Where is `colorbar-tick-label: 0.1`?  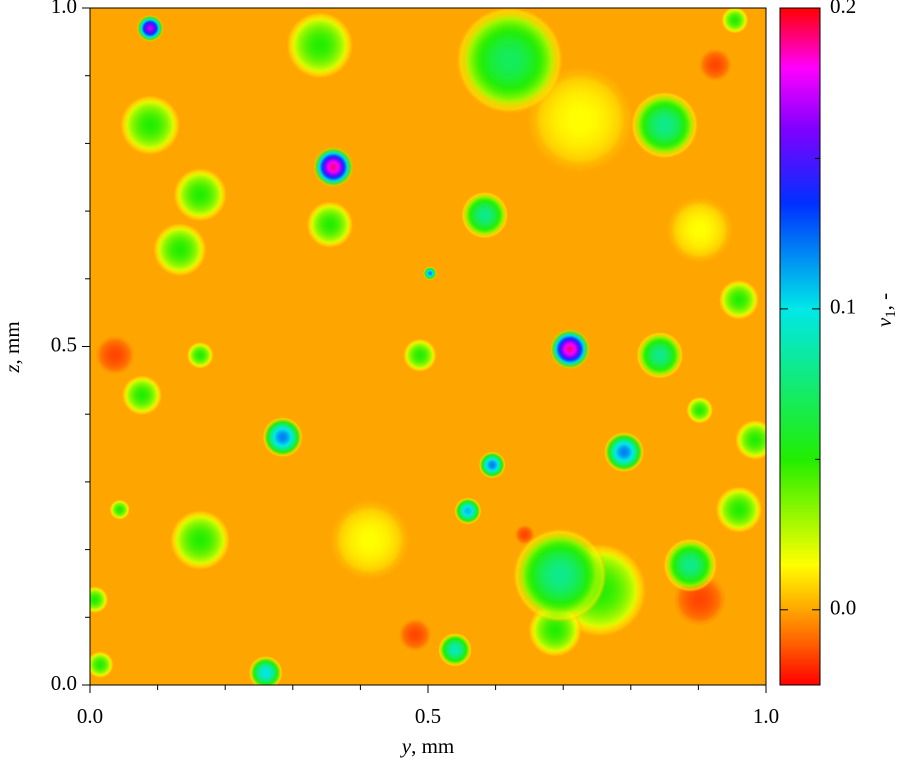
colorbar-tick-label: 0.1 is located at coordinates (843, 307).